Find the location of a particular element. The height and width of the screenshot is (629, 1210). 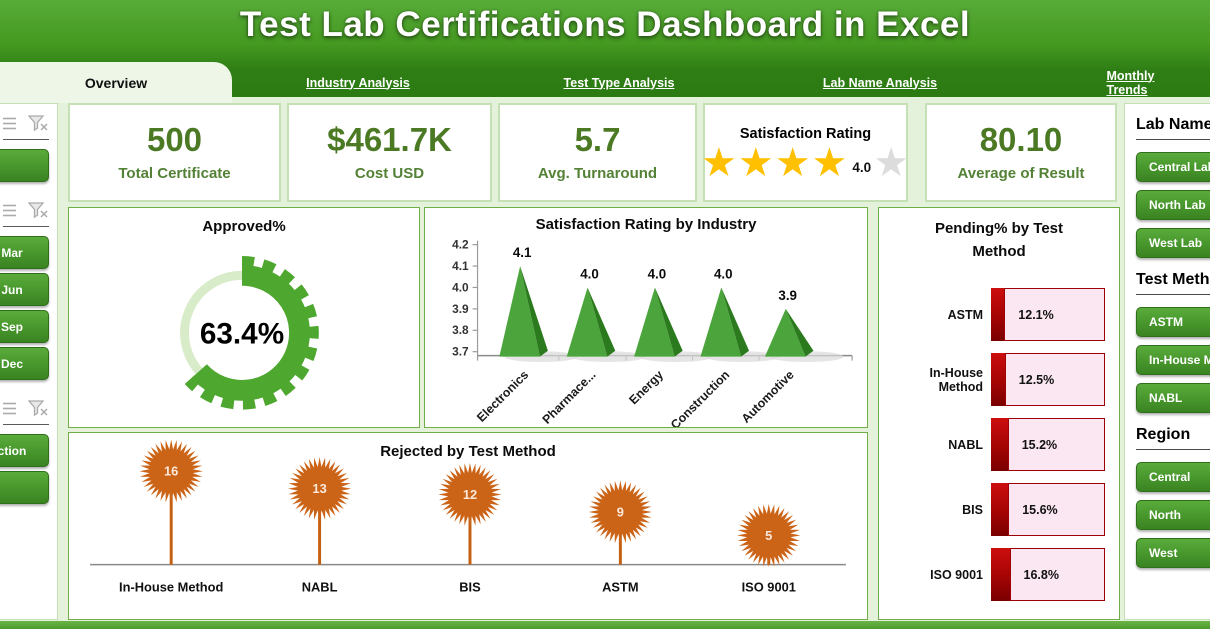

tab-industry-analysis: Industry Analysis is located at coordinates (358, 82).